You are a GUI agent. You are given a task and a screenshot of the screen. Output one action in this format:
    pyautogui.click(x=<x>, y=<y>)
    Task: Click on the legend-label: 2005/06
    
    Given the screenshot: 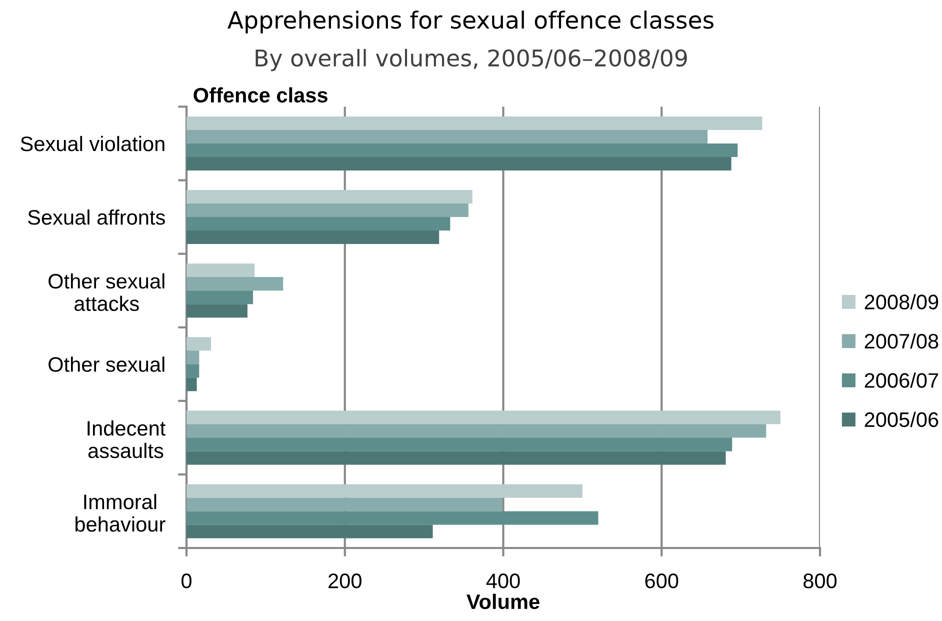 What is the action you would take?
    pyautogui.click(x=901, y=420)
    